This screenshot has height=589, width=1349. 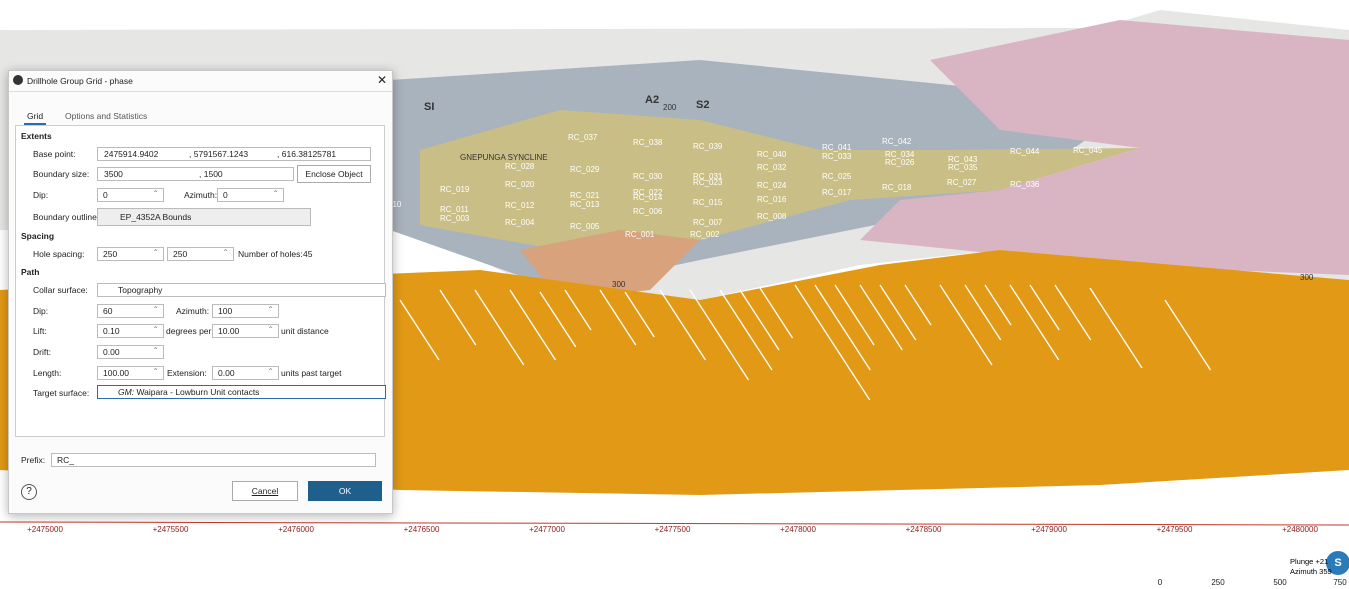 I want to click on compass, so click(x=1337, y=563).